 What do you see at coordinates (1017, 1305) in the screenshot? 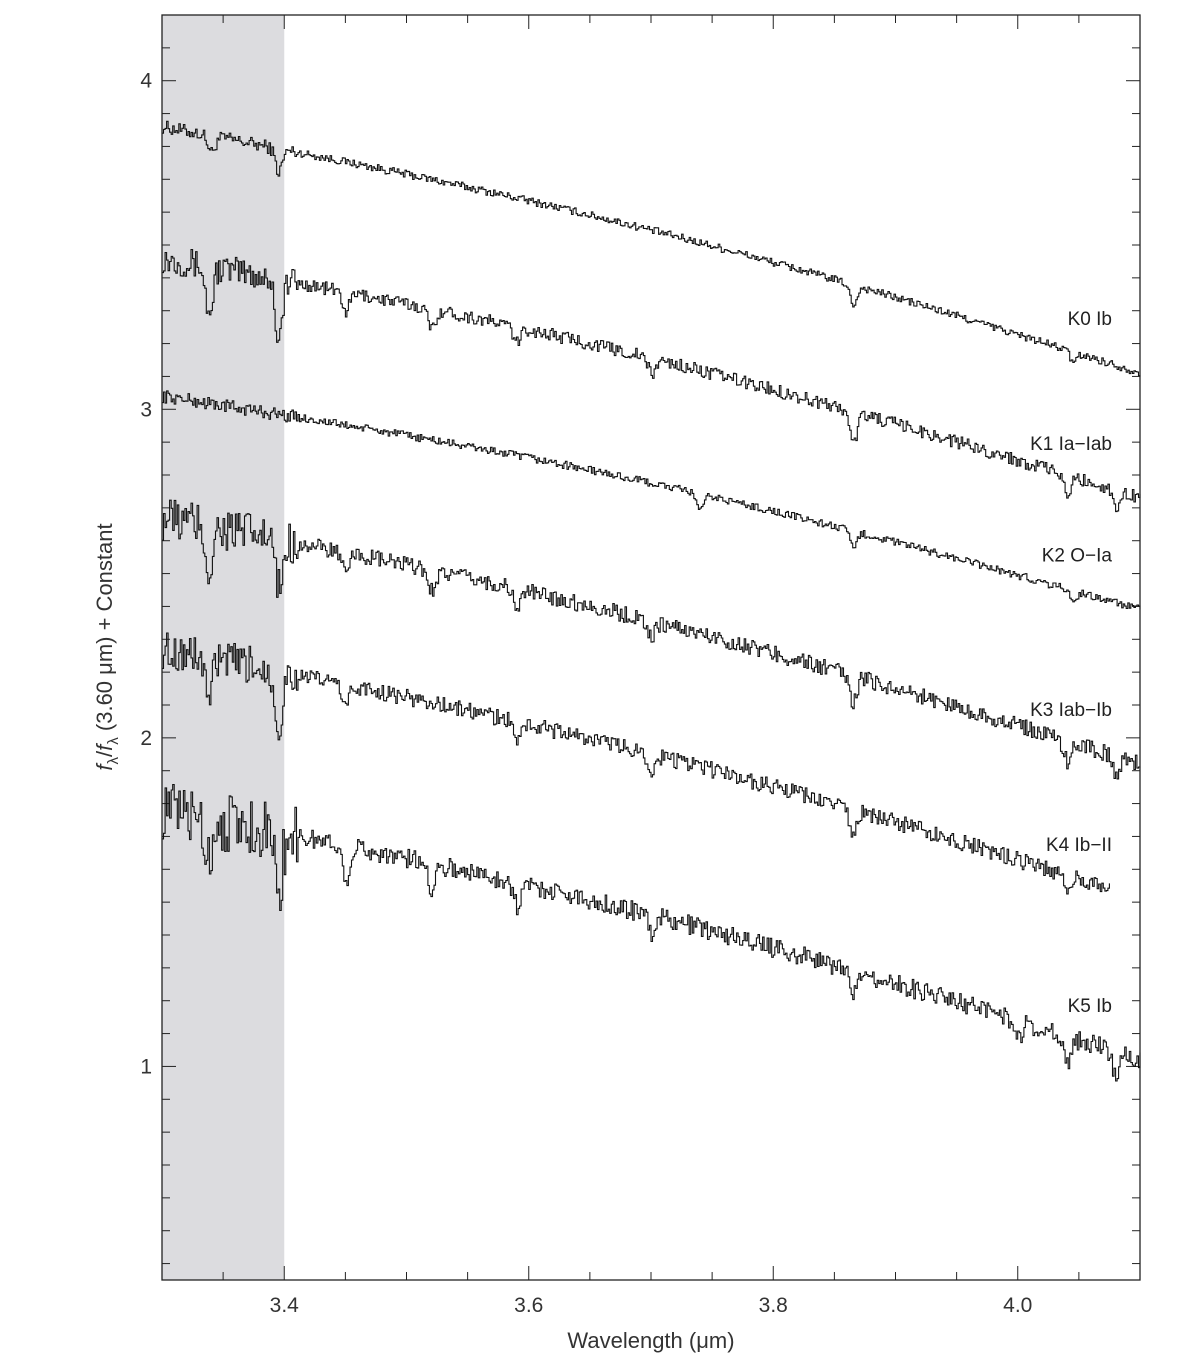
I see `x-tick-label: 4.0` at bounding box center [1017, 1305].